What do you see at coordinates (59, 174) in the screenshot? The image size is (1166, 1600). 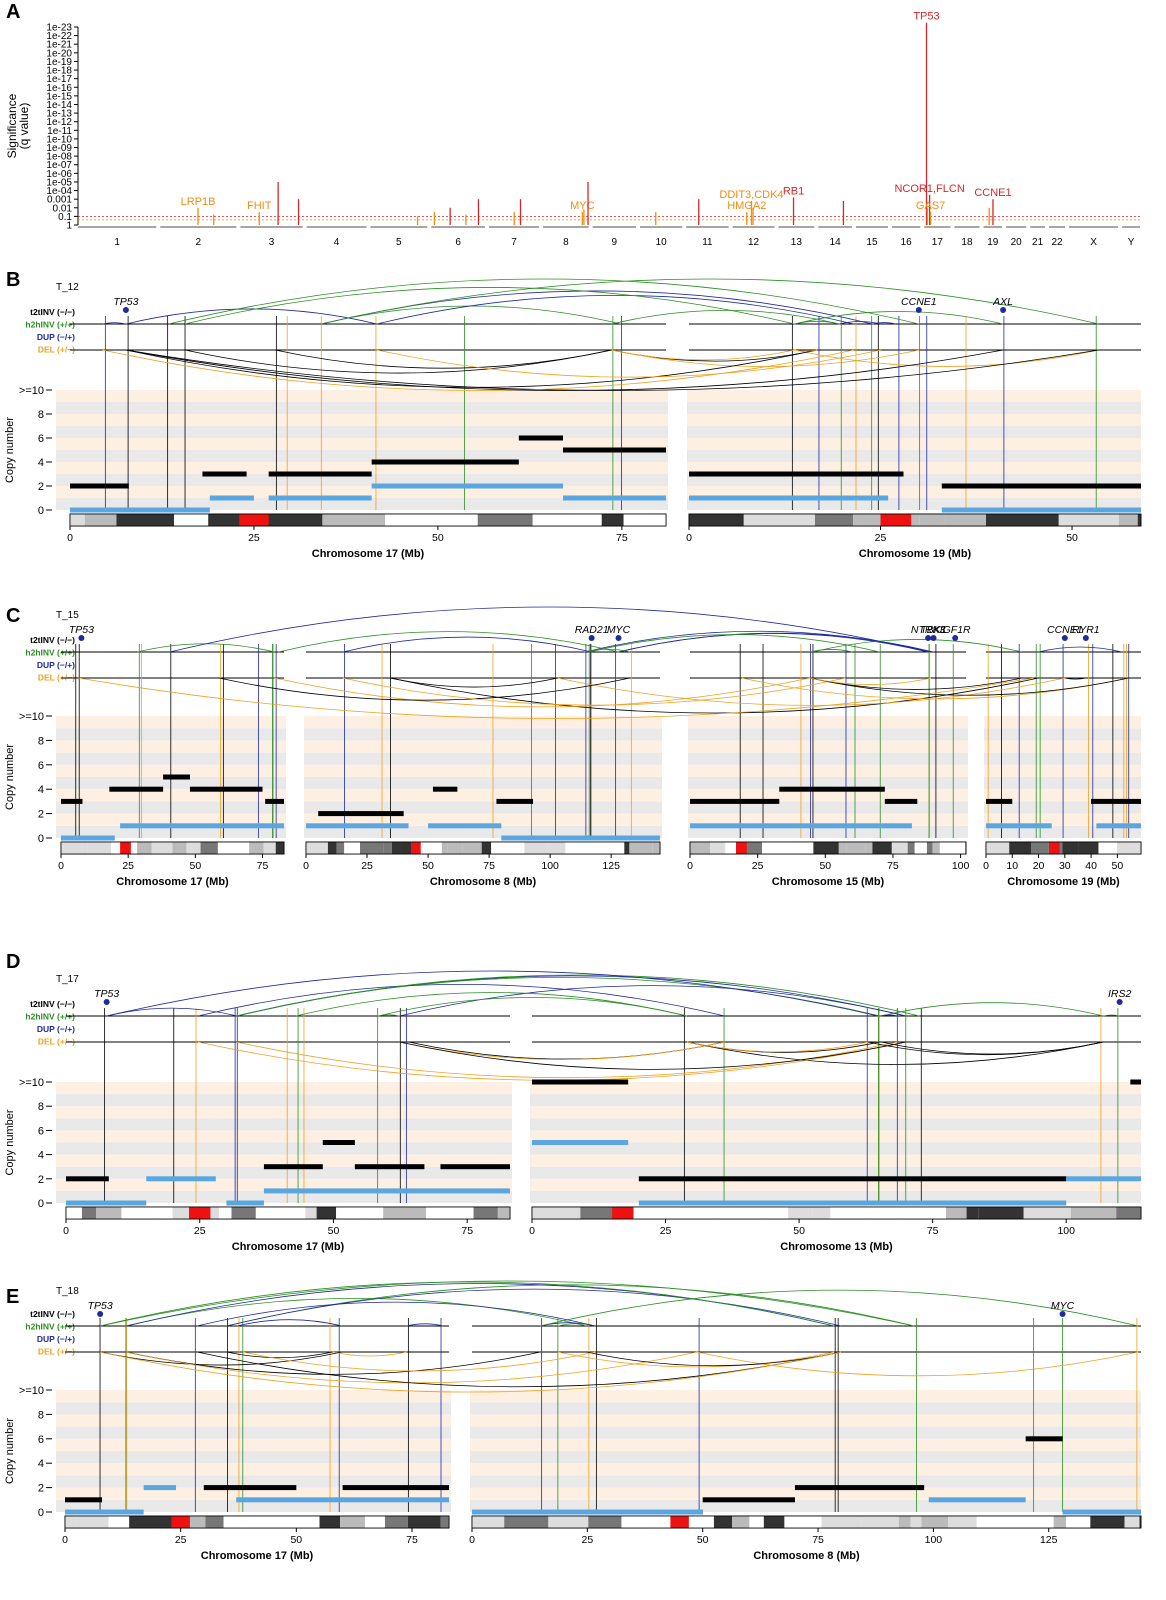 I see `y-tick-label: 1e-06` at bounding box center [59, 174].